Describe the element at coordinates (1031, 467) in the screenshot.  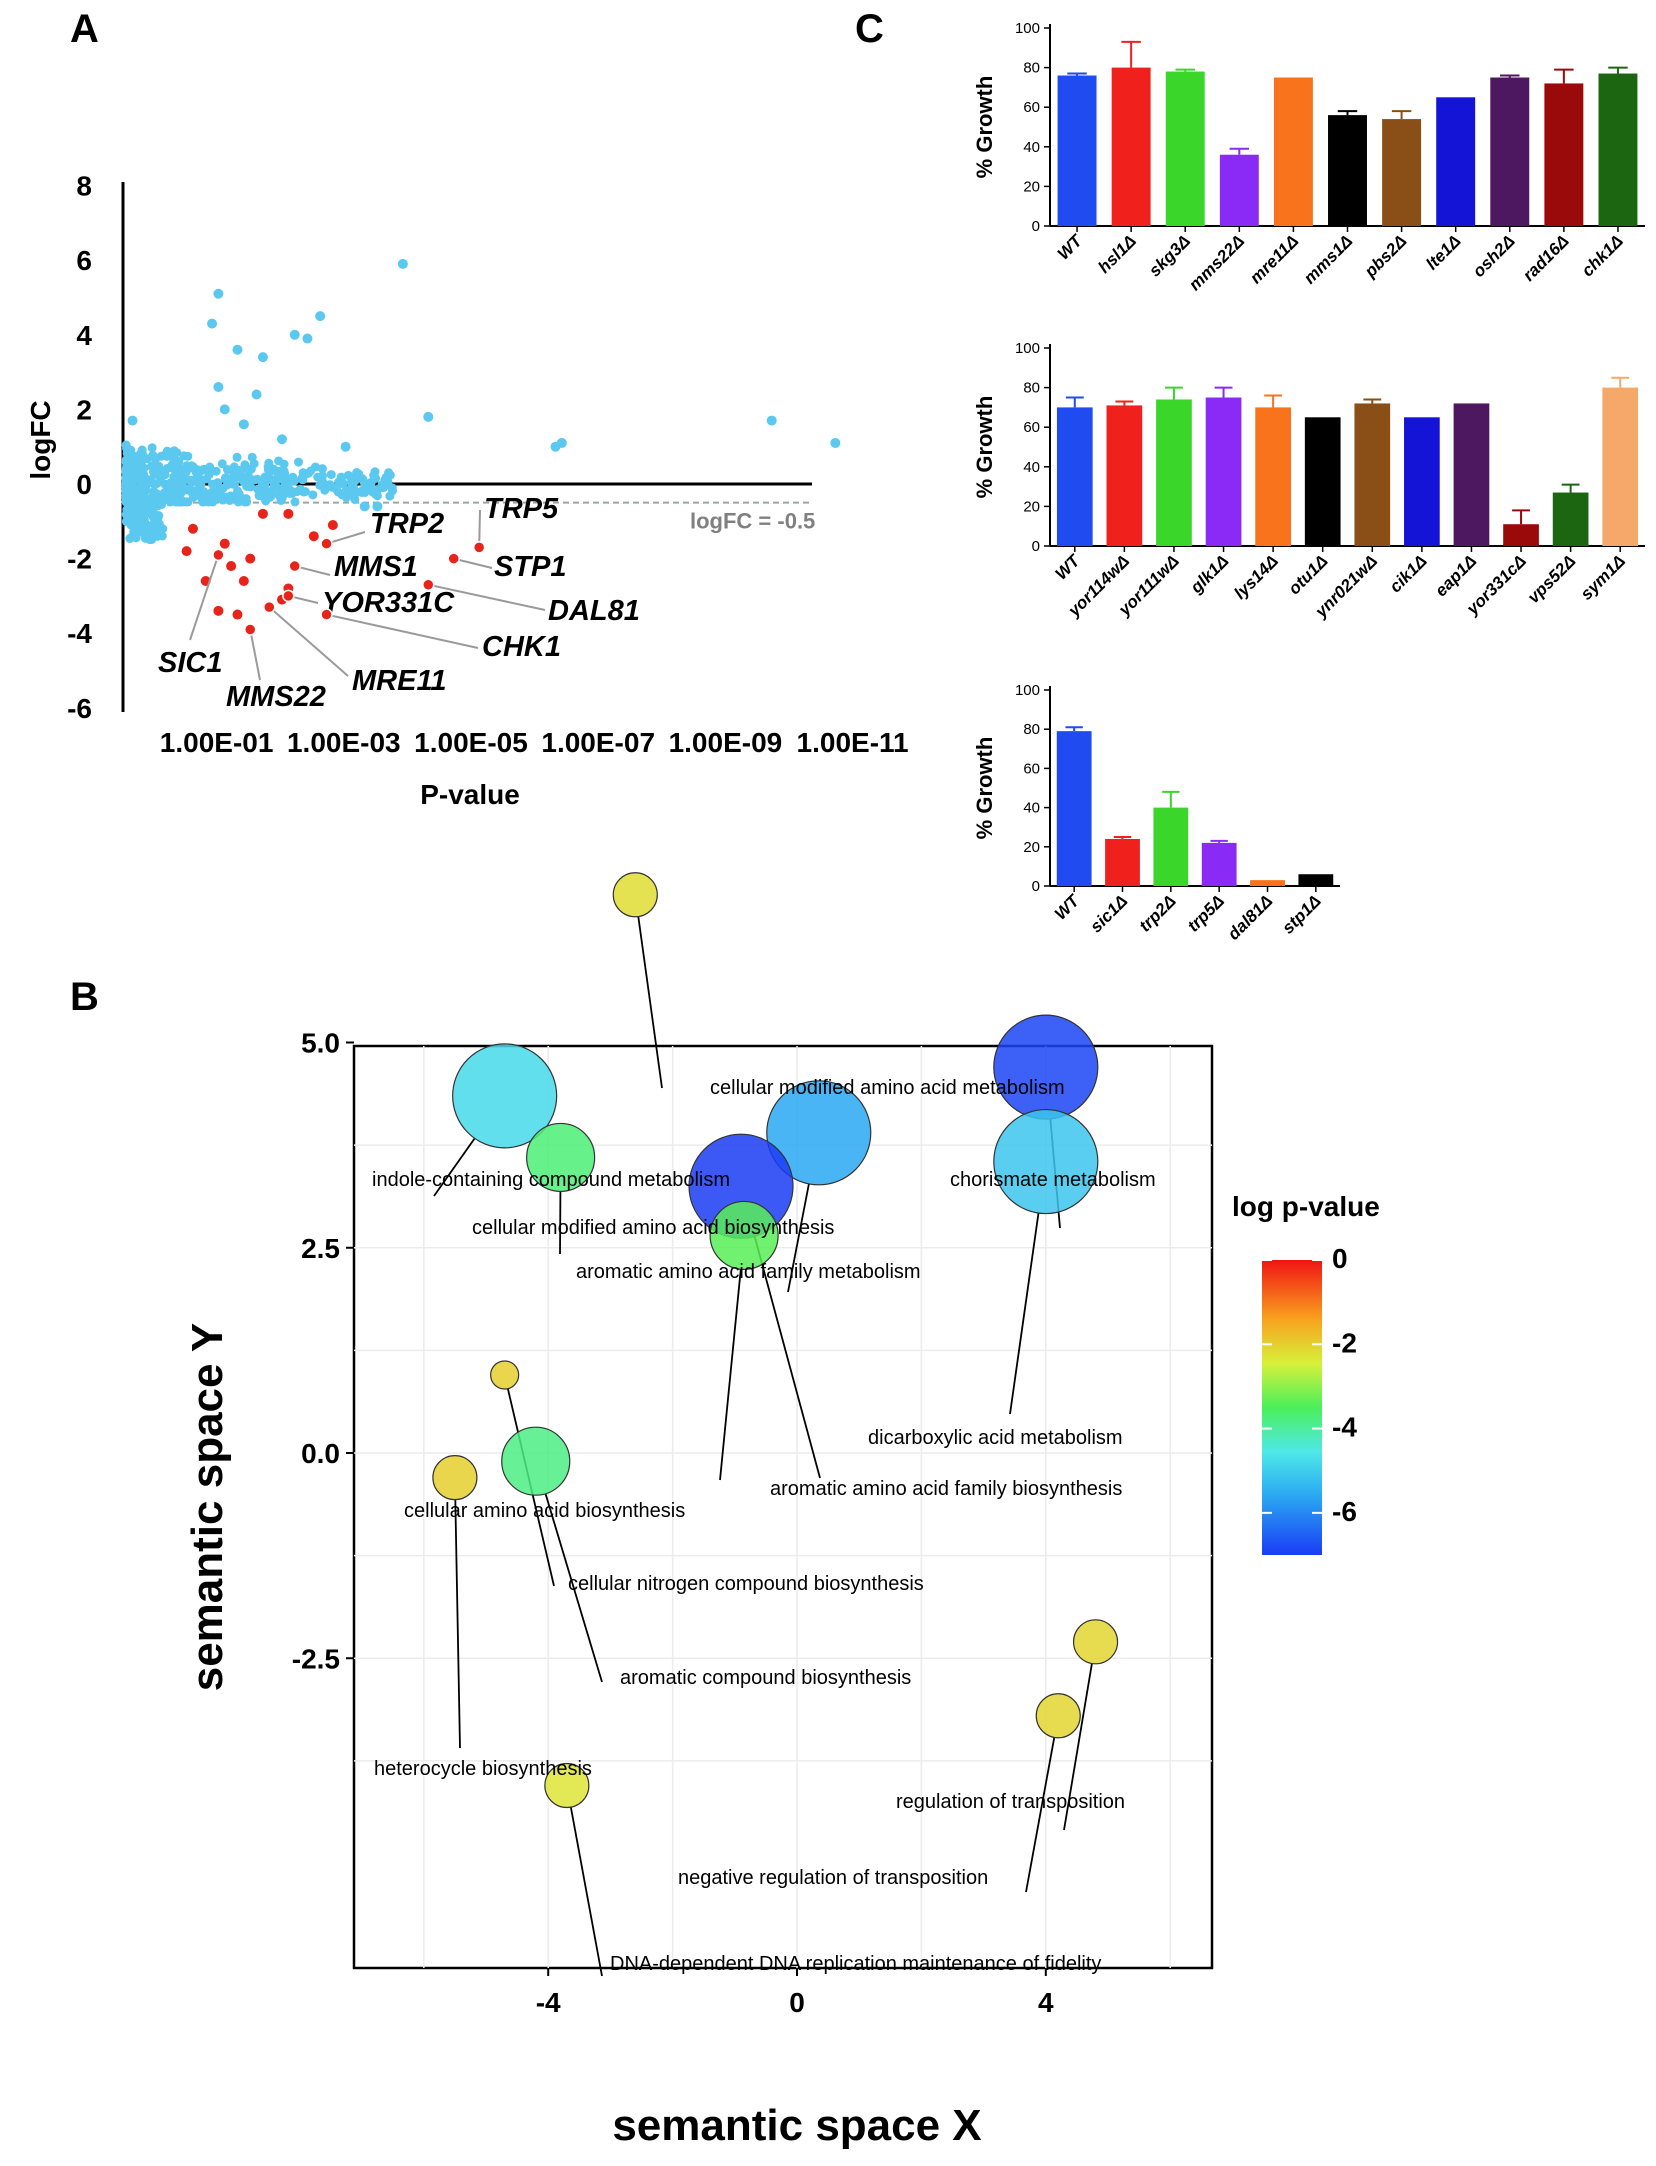
I see `y-tick-label: 40` at that location.